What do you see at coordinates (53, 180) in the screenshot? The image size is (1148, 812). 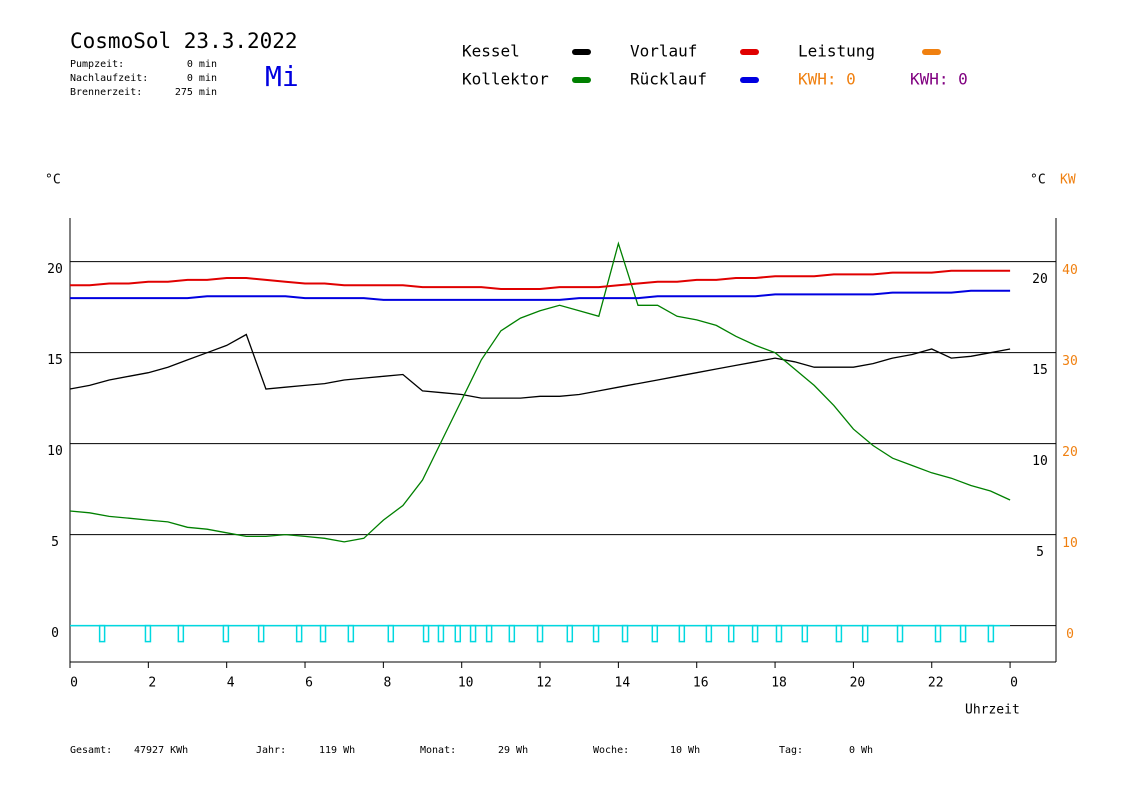 I see `y-unit: °C` at bounding box center [53, 180].